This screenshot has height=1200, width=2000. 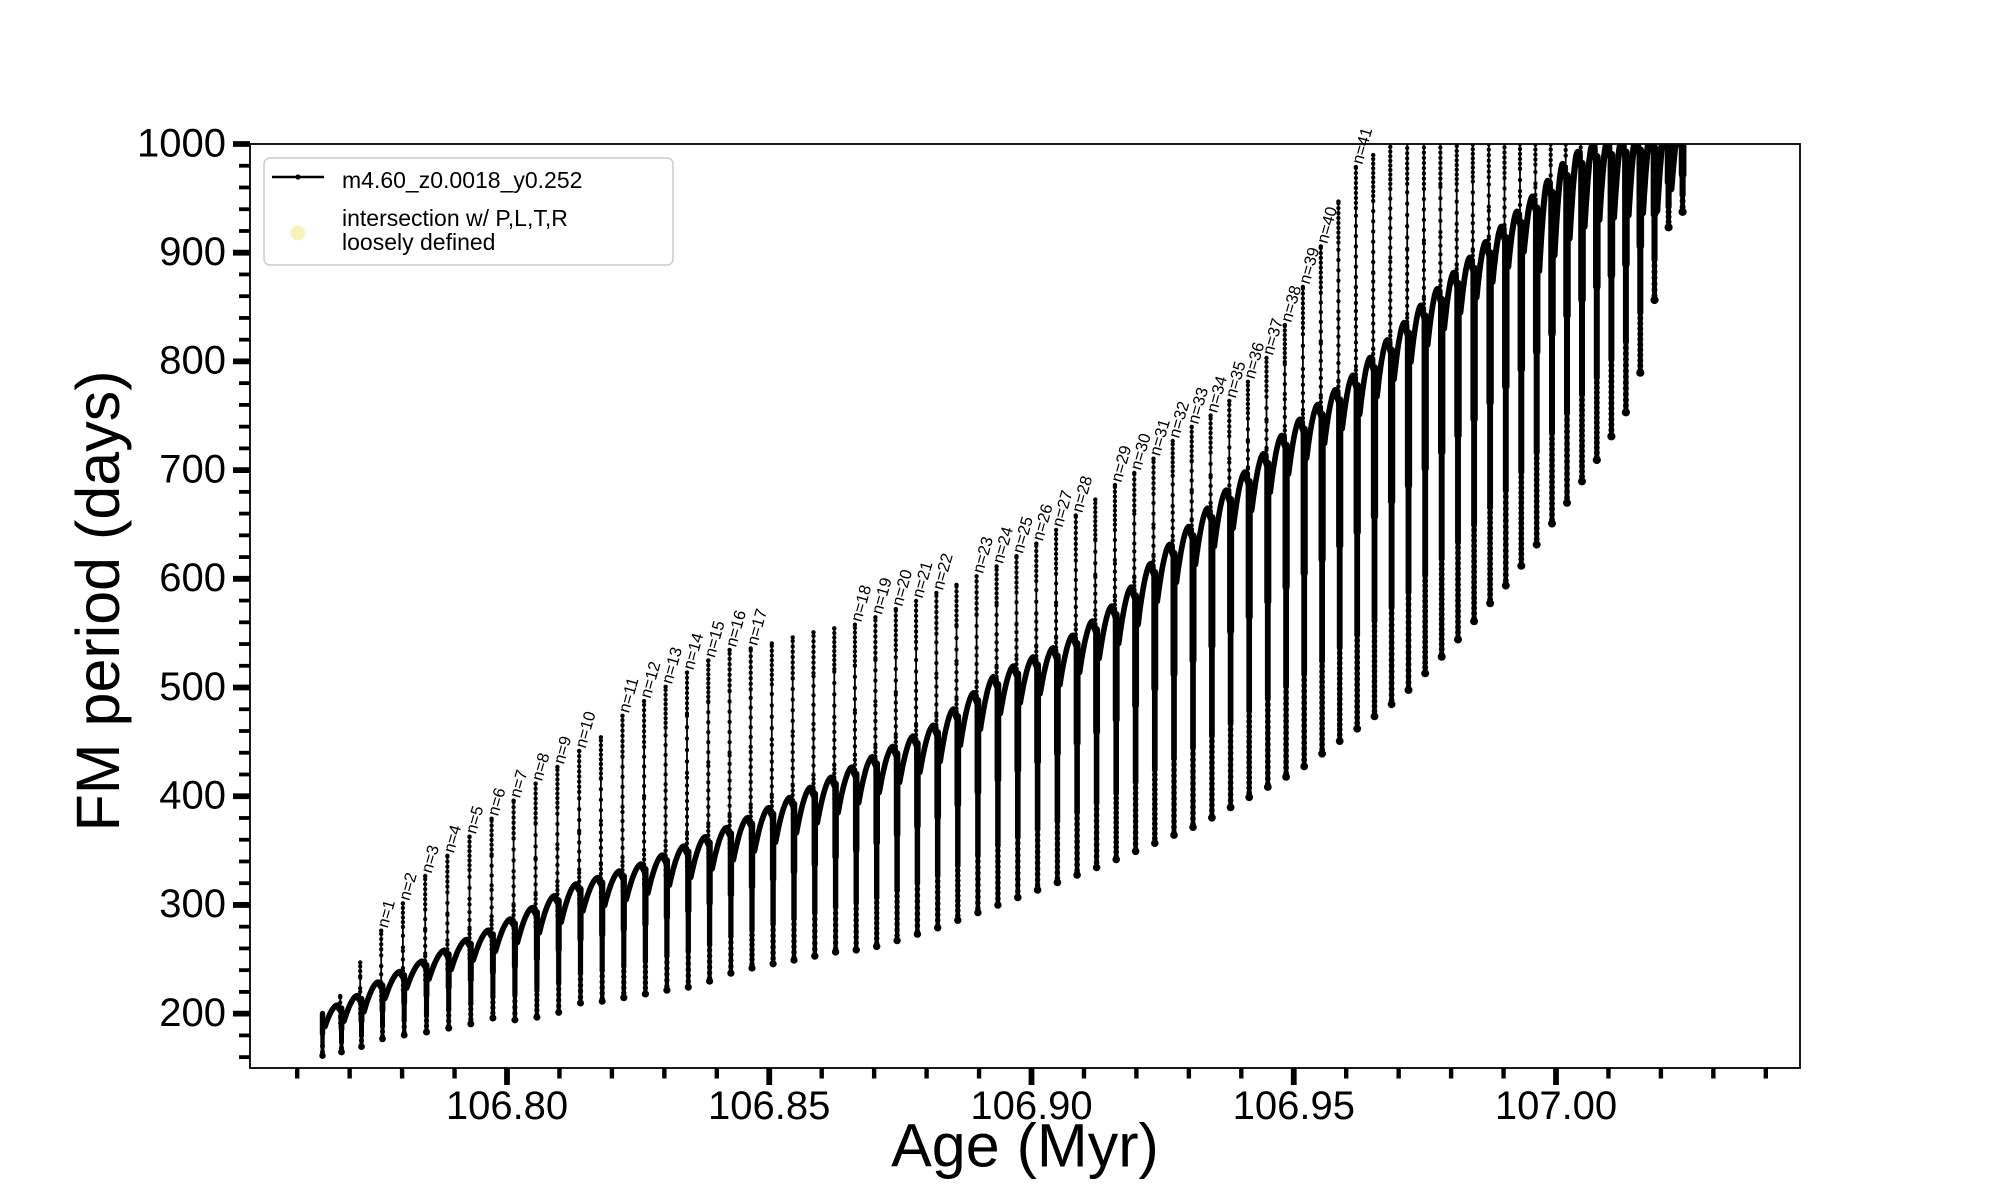 What do you see at coordinates (192, 796) in the screenshot?
I see `svg-text: 400` at bounding box center [192, 796].